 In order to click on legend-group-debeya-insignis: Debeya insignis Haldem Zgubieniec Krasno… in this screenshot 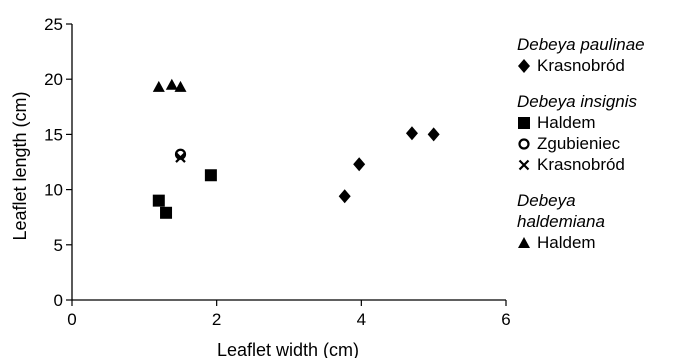, I will do `click(602, 133)`.